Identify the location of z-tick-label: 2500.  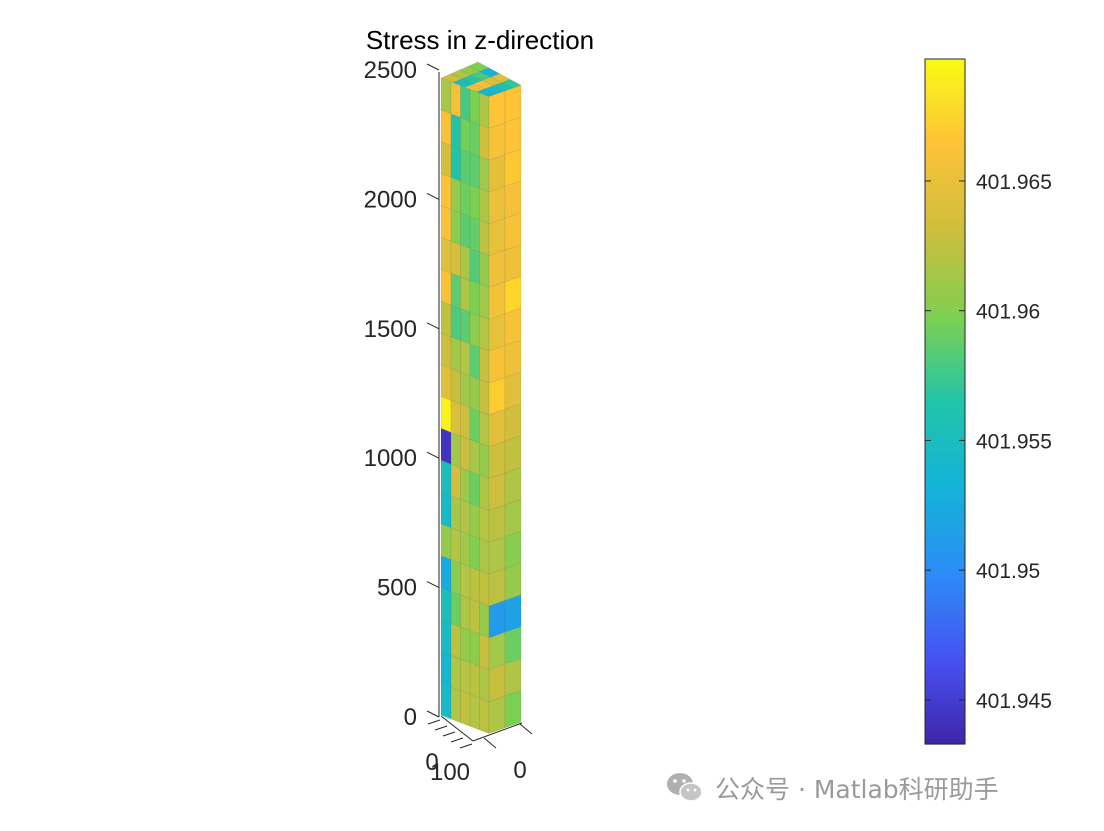
(390, 70).